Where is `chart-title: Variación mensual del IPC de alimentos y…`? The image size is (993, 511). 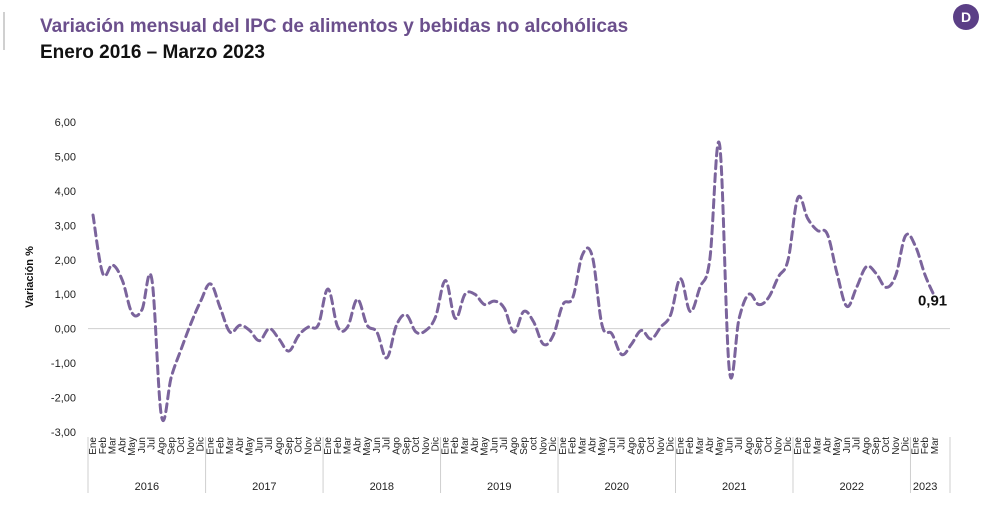
chart-title: Variación mensual del IPC de alimentos y… is located at coordinates (334, 26).